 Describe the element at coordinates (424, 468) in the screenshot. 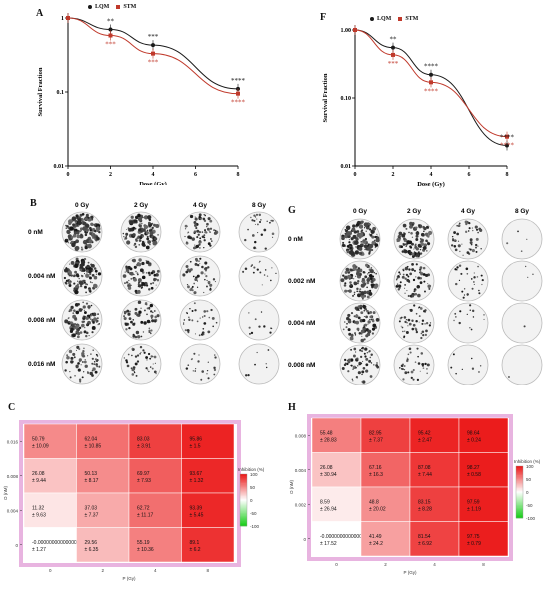

I see `cell-value: 87.08` at that location.